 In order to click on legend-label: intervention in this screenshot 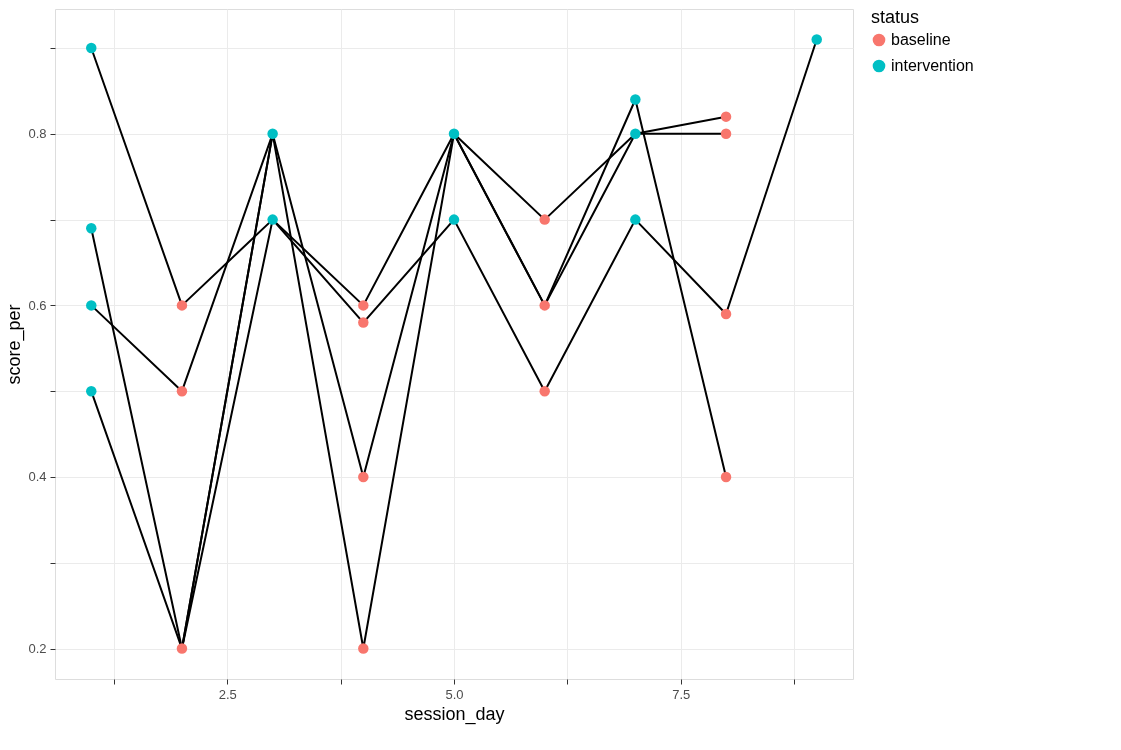, I will do `click(932, 65)`.